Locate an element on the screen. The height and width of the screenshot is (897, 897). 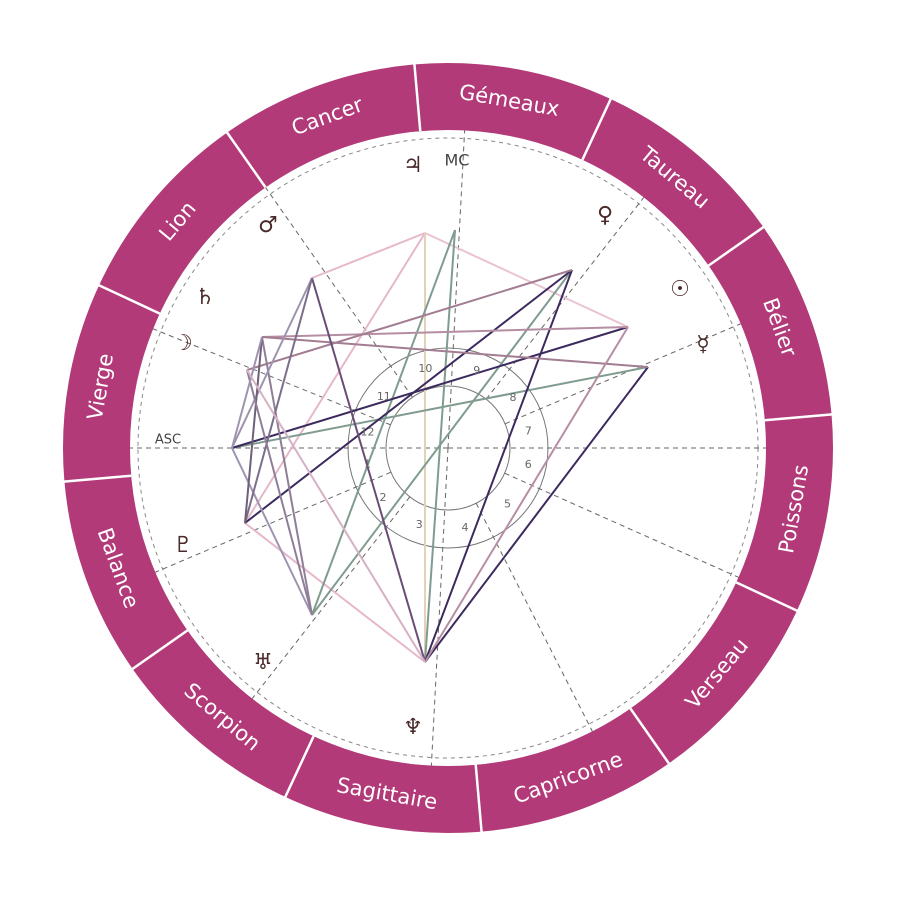
inner-circle is located at coordinates (448, 448).